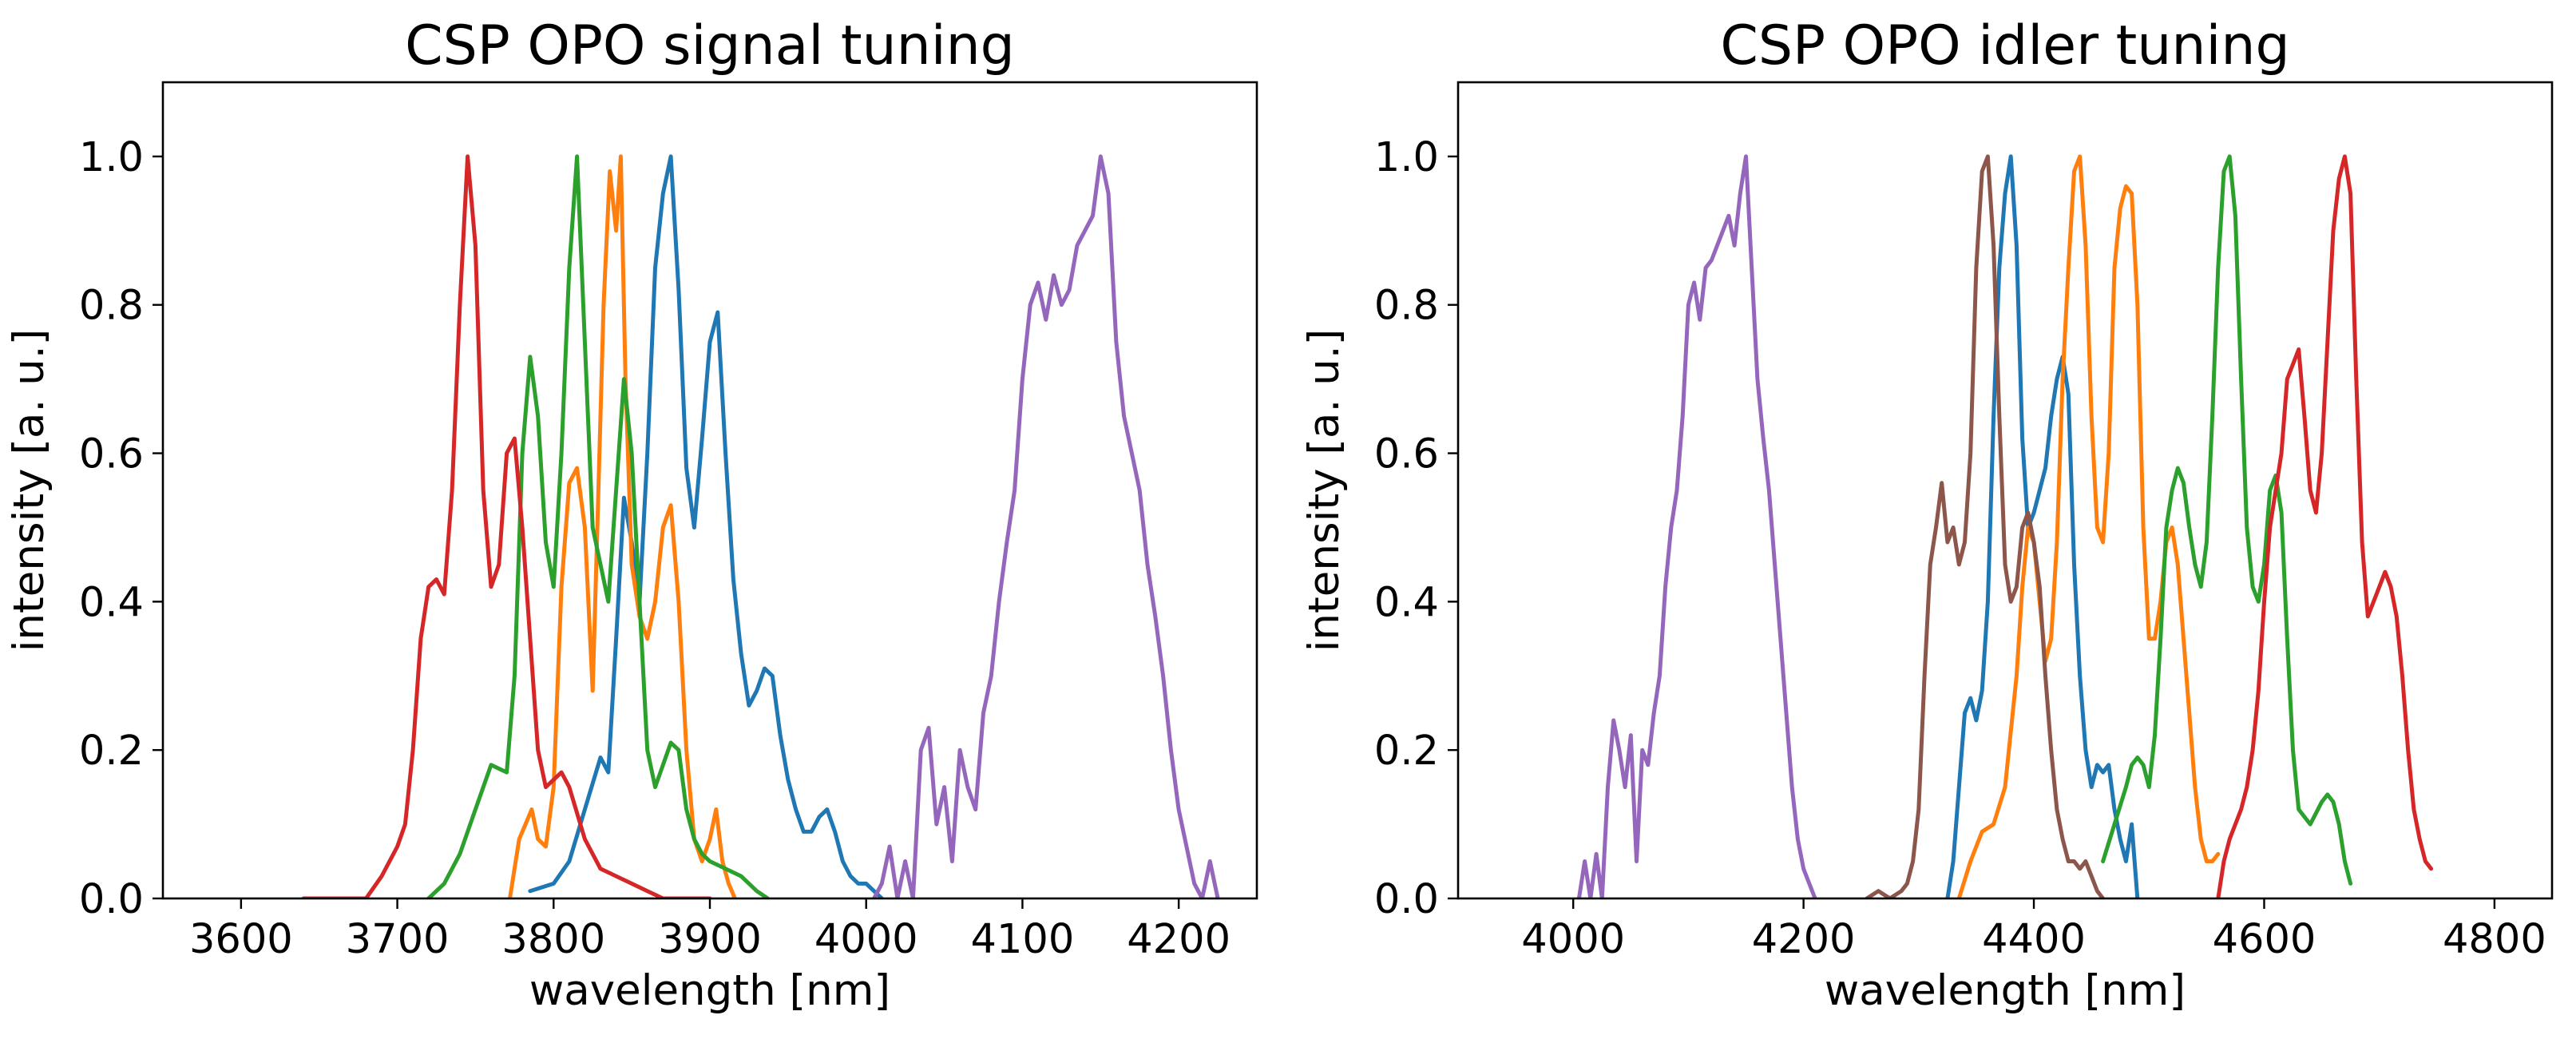 The image size is (2576, 1043). What do you see at coordinates (398, 939) in the screenshot?
I see `x-tick-label: 3700` at bounding box center [398, 939].